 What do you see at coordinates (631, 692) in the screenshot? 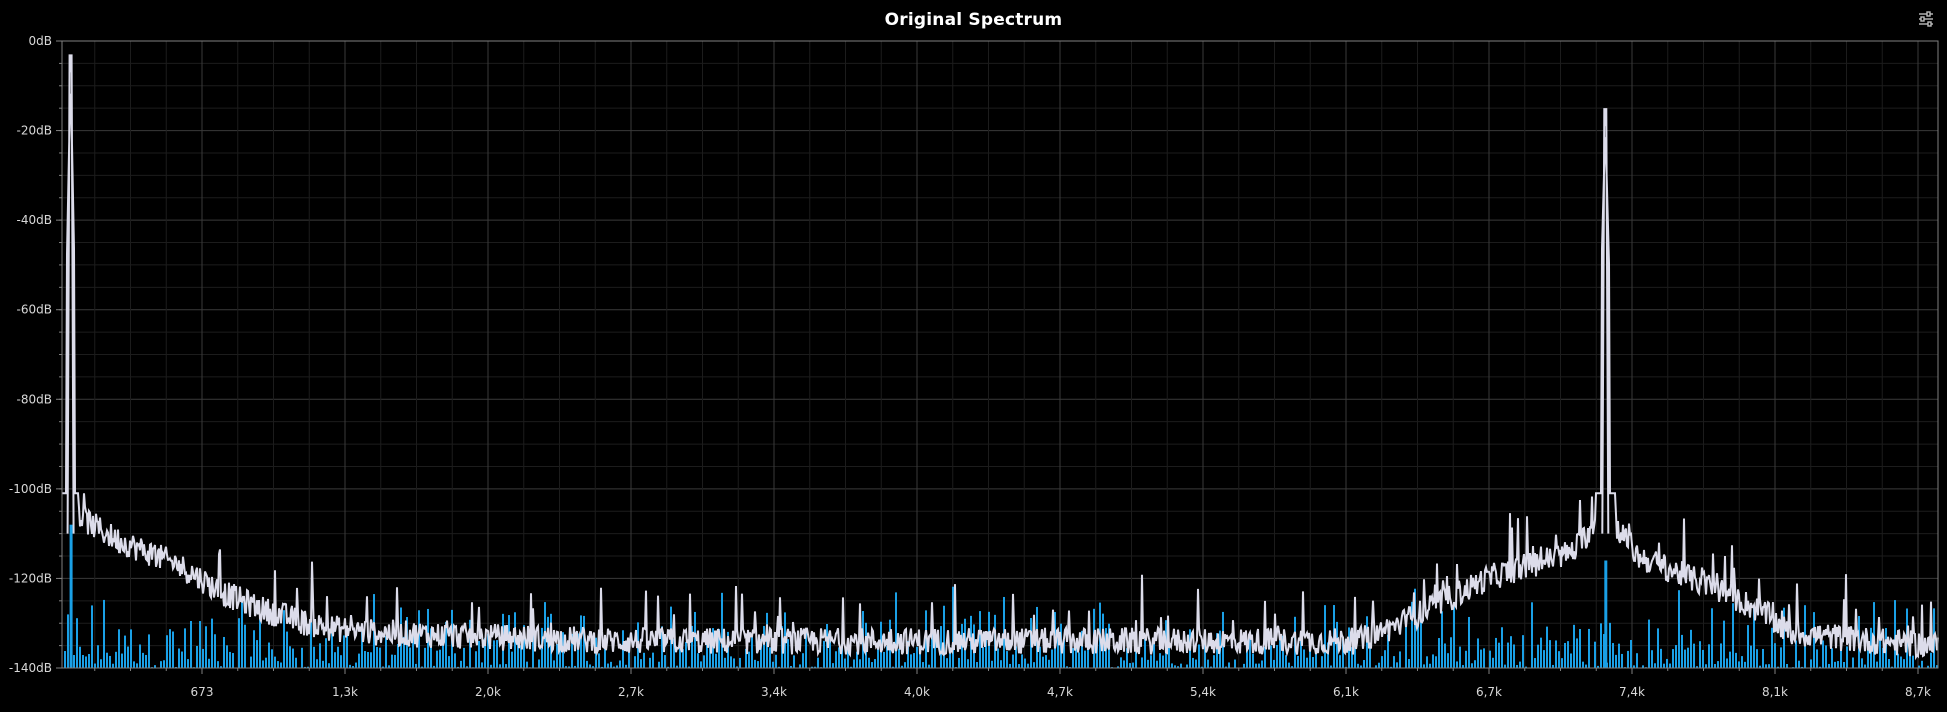
I see `x-tick-label: 2,7k` at bounding box center [631, 692].